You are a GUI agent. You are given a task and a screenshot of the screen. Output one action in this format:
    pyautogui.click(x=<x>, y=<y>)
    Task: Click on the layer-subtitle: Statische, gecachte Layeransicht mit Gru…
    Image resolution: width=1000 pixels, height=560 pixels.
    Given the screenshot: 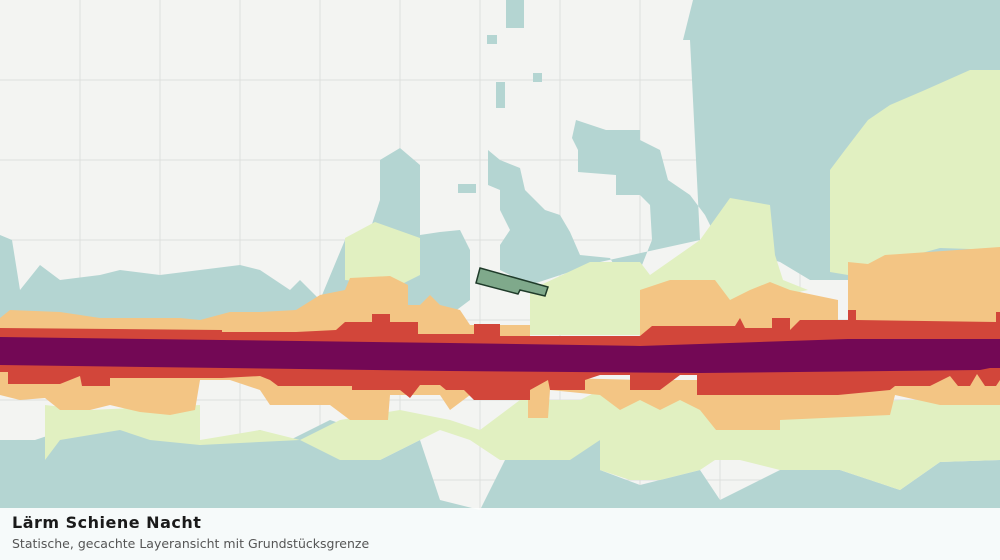 What is the action you would take?
    pyautogui.click(x=190, y=543)
    